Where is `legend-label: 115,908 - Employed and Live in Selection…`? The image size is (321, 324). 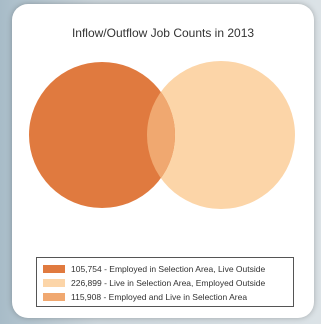 legend-label: 115,908 - Employed and Live in Selection… is located at coordinates (159, 296).